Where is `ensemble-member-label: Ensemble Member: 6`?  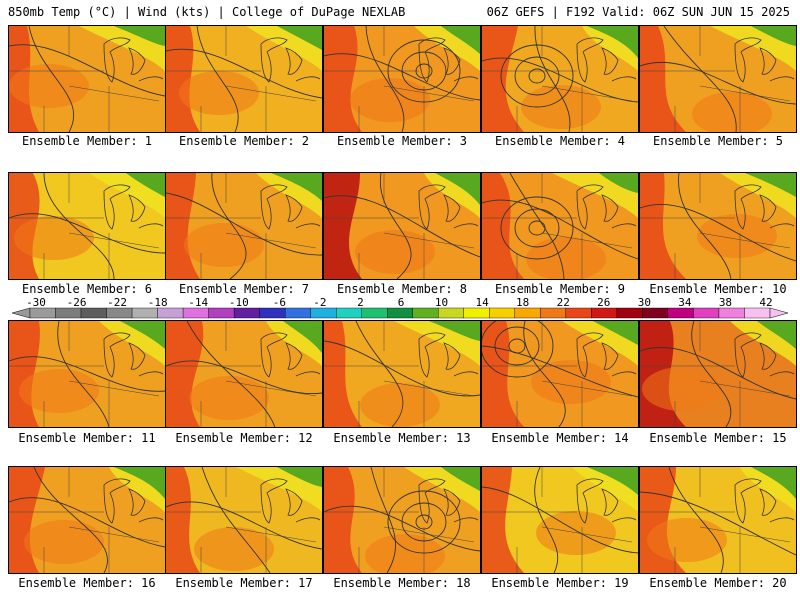
ensemble-member-label: Ensemble Member: 6 is located at coordinates (87, 289).